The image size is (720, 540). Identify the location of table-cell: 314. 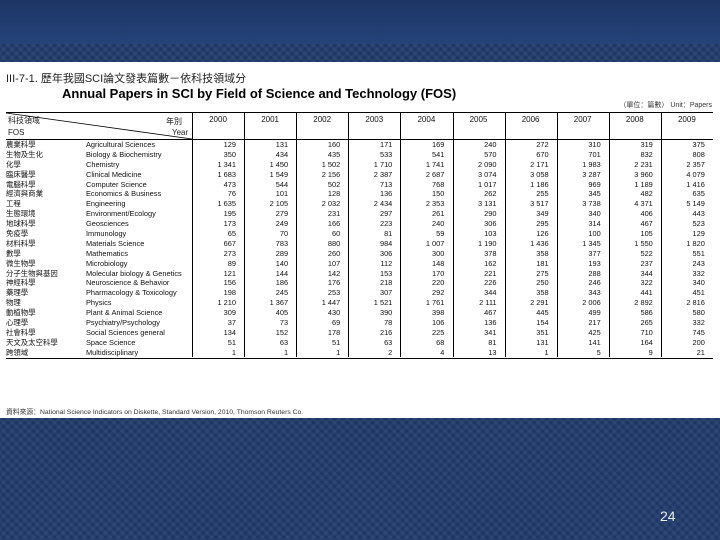
(594, 224).